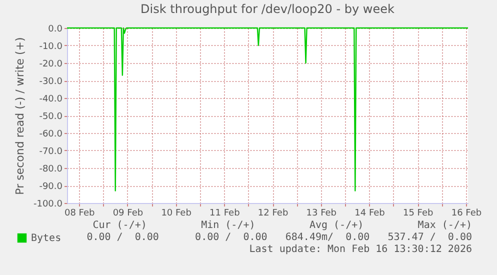 This screenshot has width=497, height=275. What do you see at coordinates (418, 213) in the screenshot?
I see `x-tick-label: 15 Feb` at bounding box center [418, 213].